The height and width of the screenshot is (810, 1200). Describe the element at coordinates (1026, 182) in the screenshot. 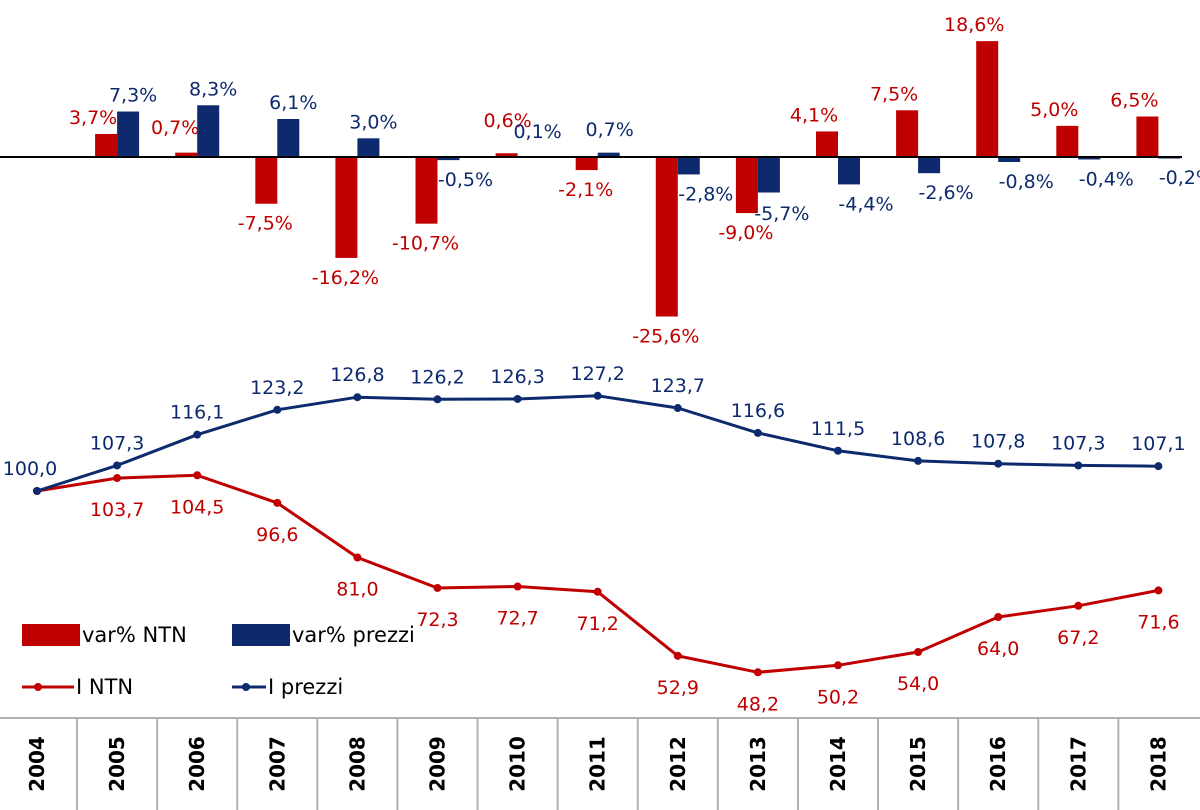

I see `bar-data-label: -0,8%` at that location.